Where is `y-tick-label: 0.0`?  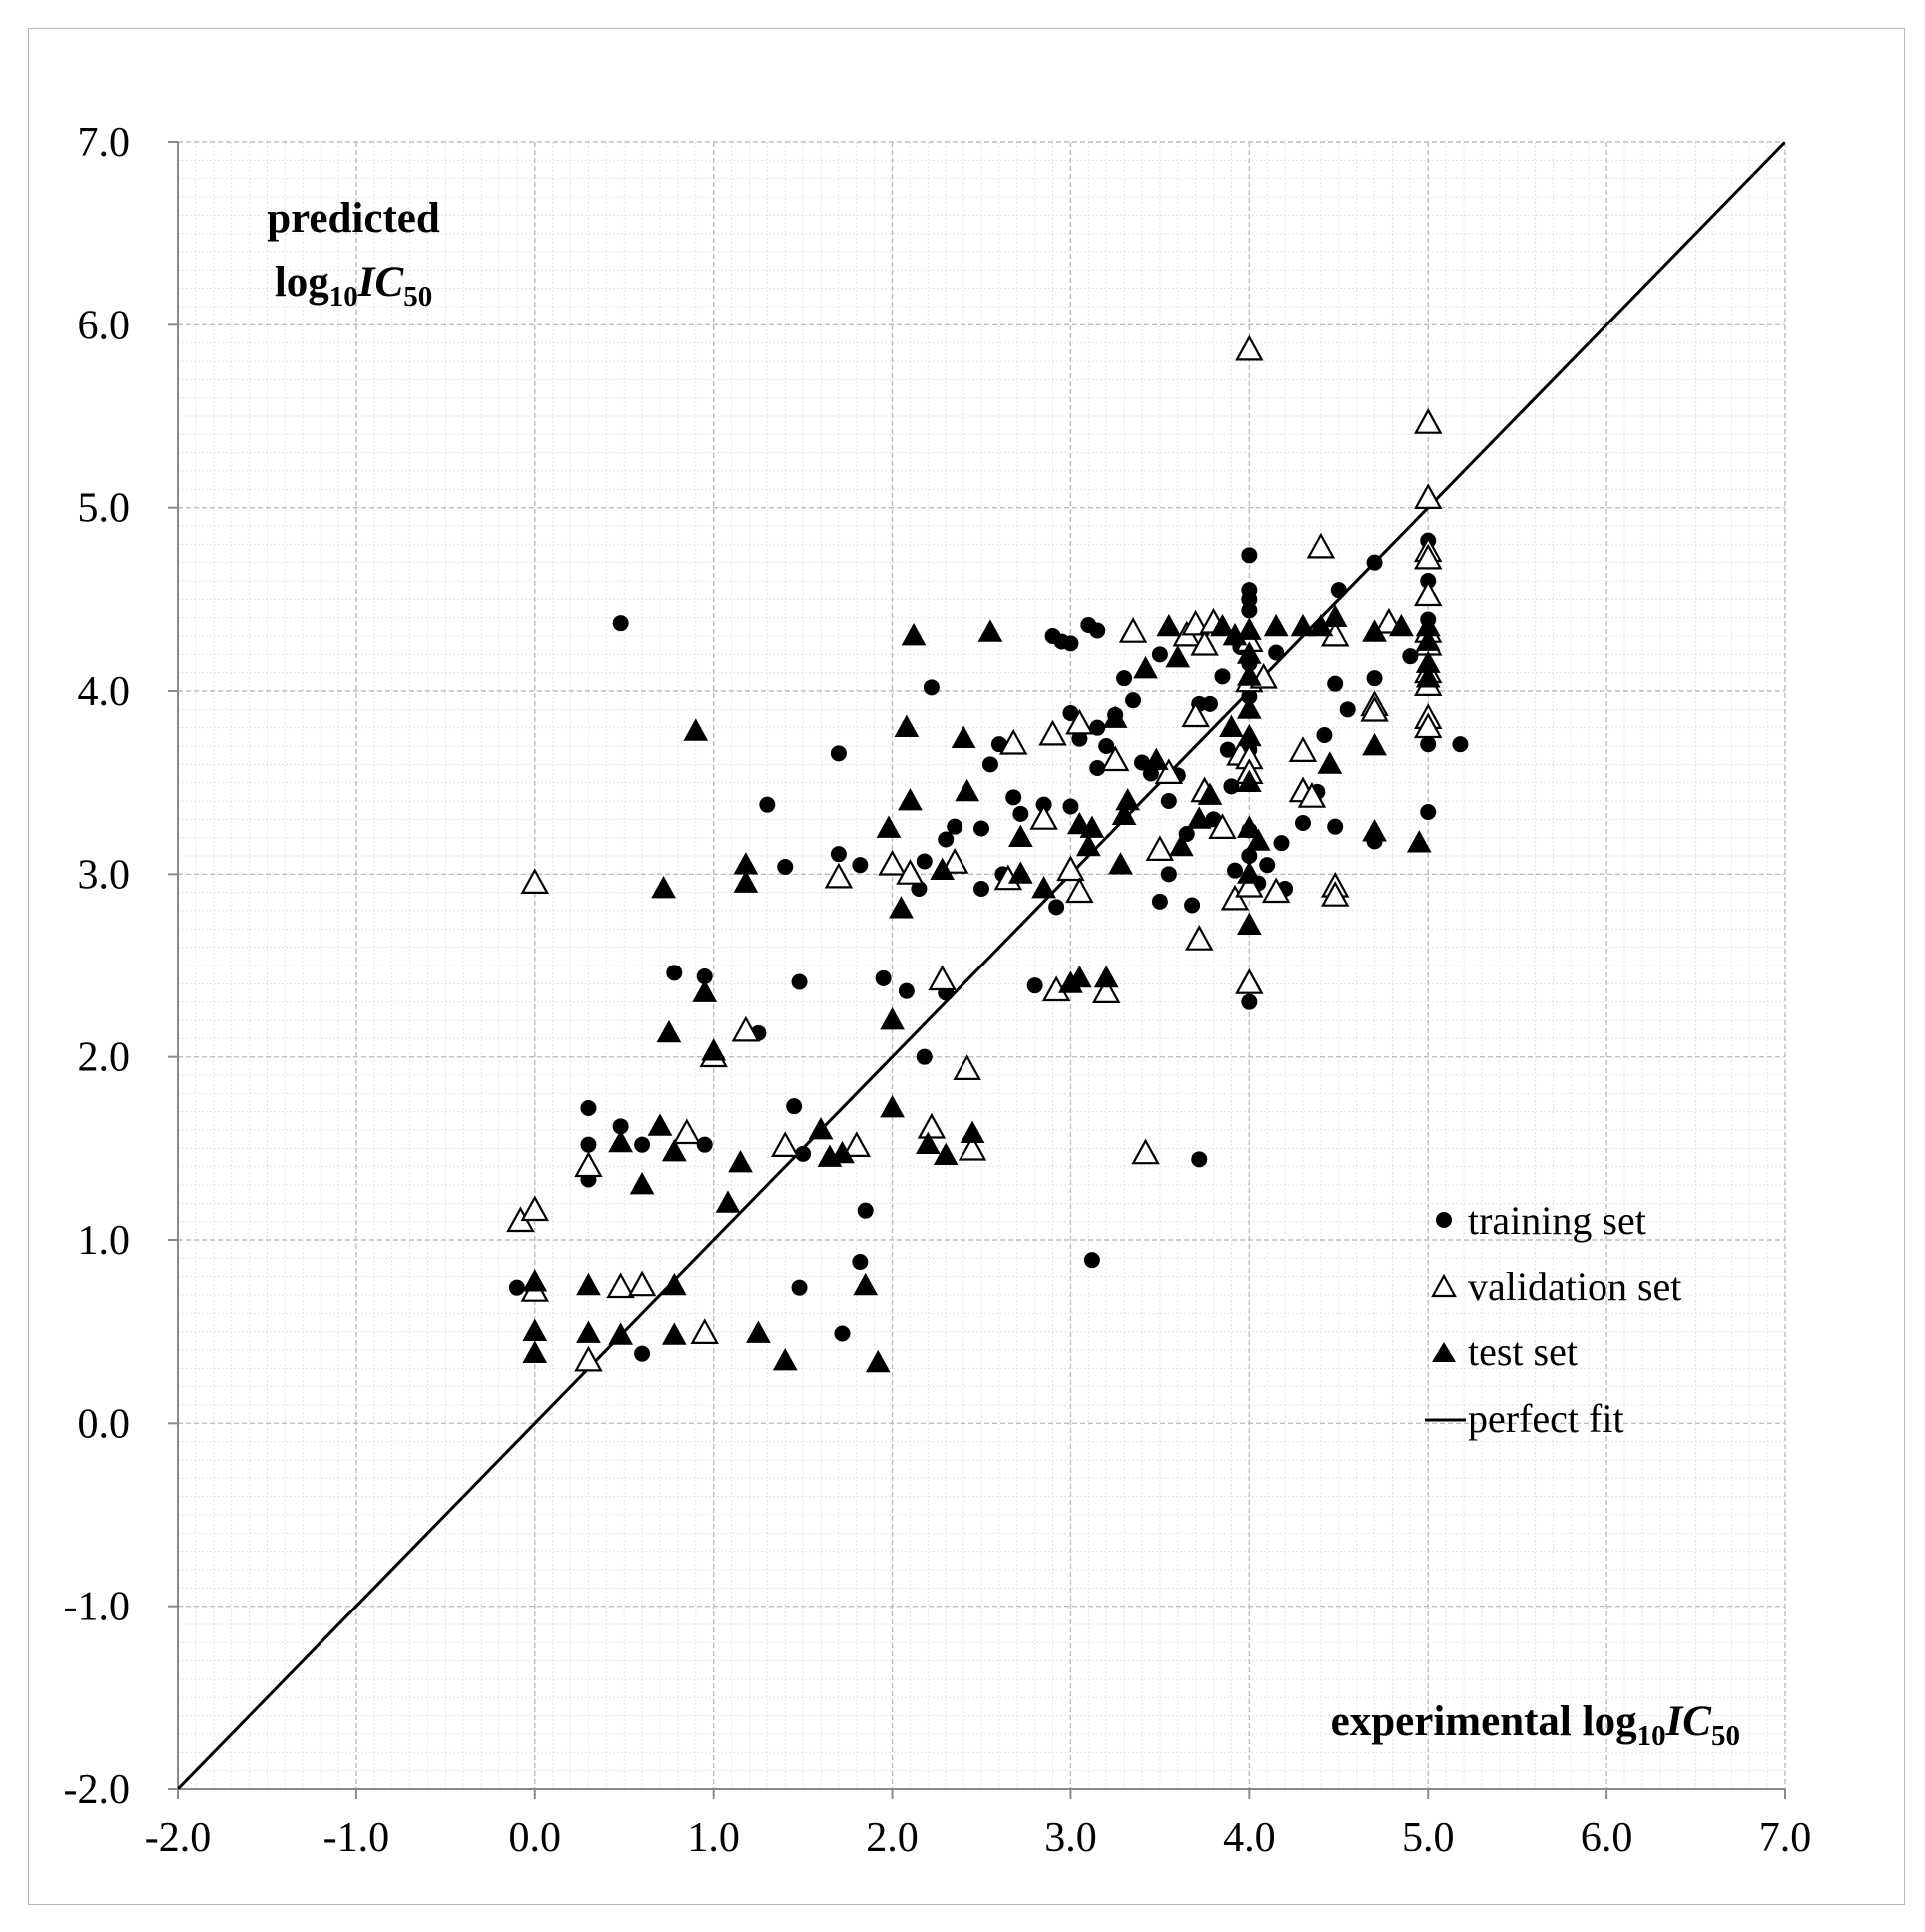
y-tick-label: 0.0 is located at coordinates (104, 1424).